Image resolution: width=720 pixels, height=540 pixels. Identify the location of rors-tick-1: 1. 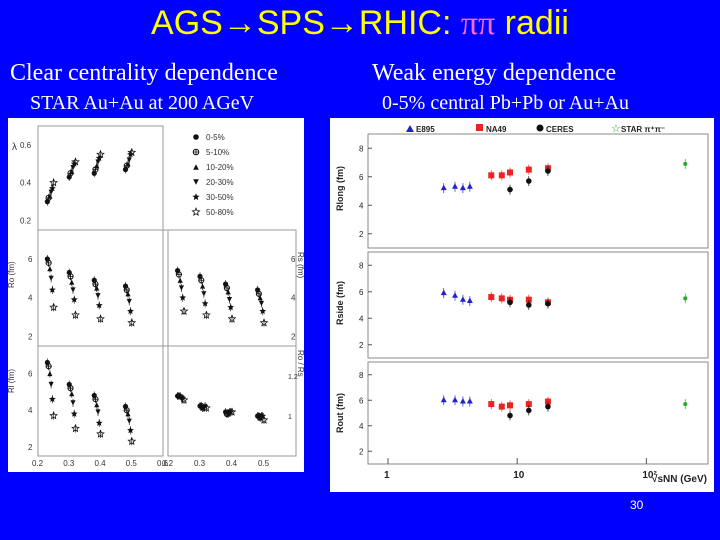
(290, 417).